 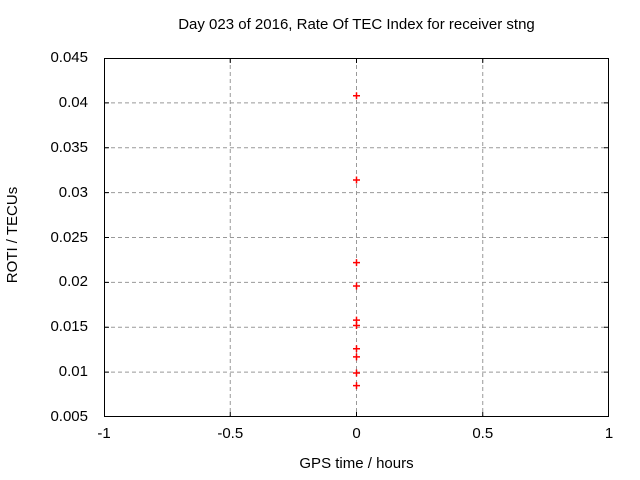 What do you see at coordinates (104, 433) in the screenshot?
I see `x-tick-label: -1` at bounding box center [104, 433].